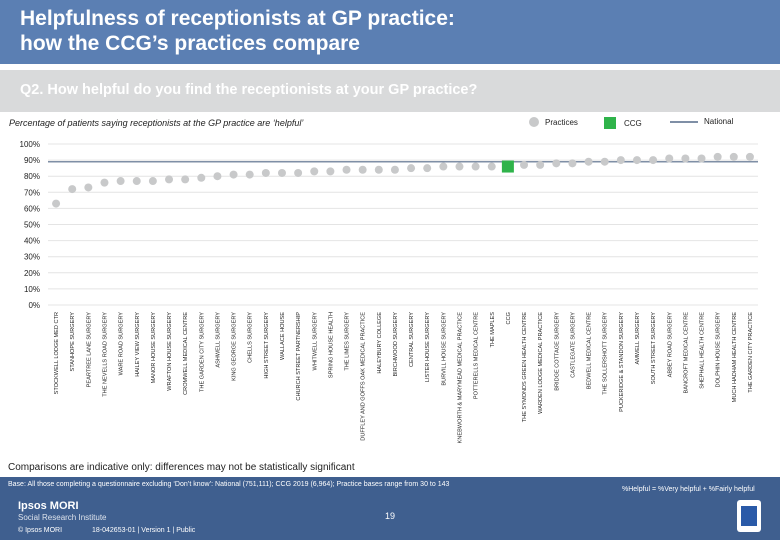  What do you see at coordinates (623, 123) in the screenshot?
I see `legend-ccg: CCG` at bounding box center [623, 123].